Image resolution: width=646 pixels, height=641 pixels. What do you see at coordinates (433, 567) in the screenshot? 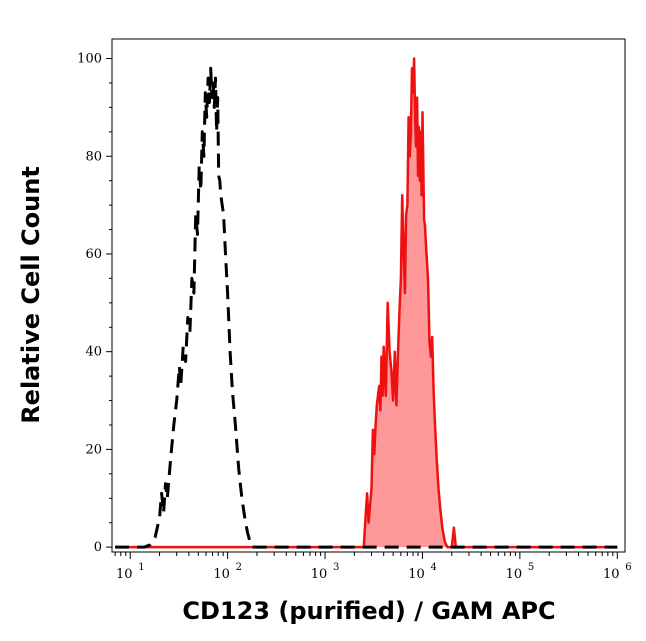
I see `x-tick-exponent: 4` at bounding box center [433, 567].